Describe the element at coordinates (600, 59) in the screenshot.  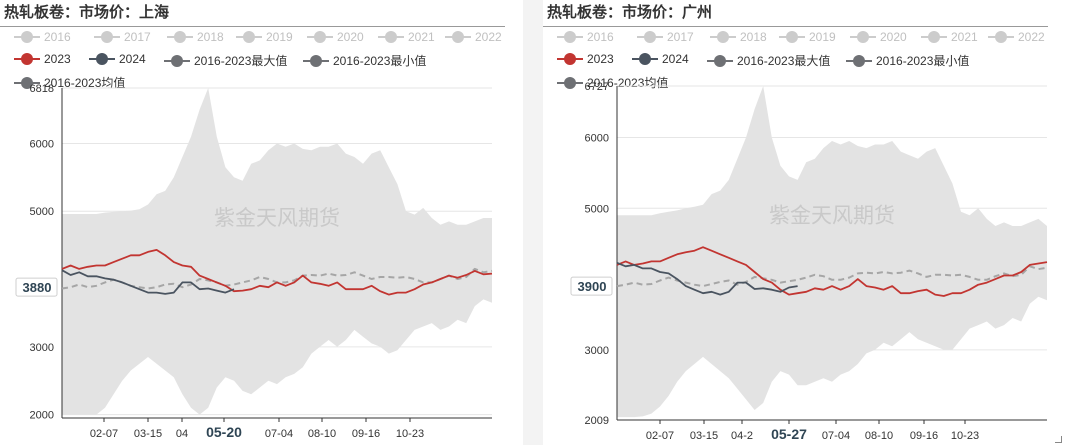
I see `legend-label: 2023` at that location.